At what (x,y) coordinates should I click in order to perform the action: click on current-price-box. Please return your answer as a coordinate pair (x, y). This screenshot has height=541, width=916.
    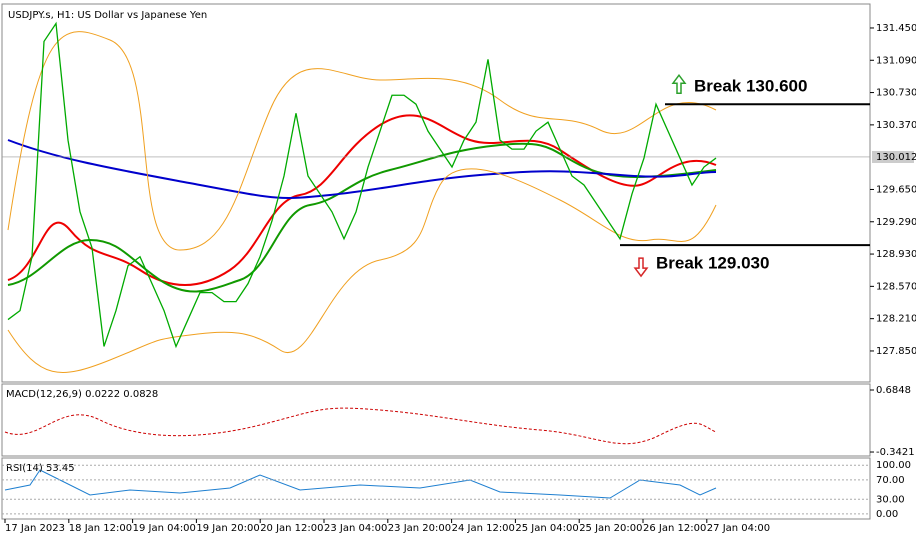
    Looking at the image, I should click on (893, 156).